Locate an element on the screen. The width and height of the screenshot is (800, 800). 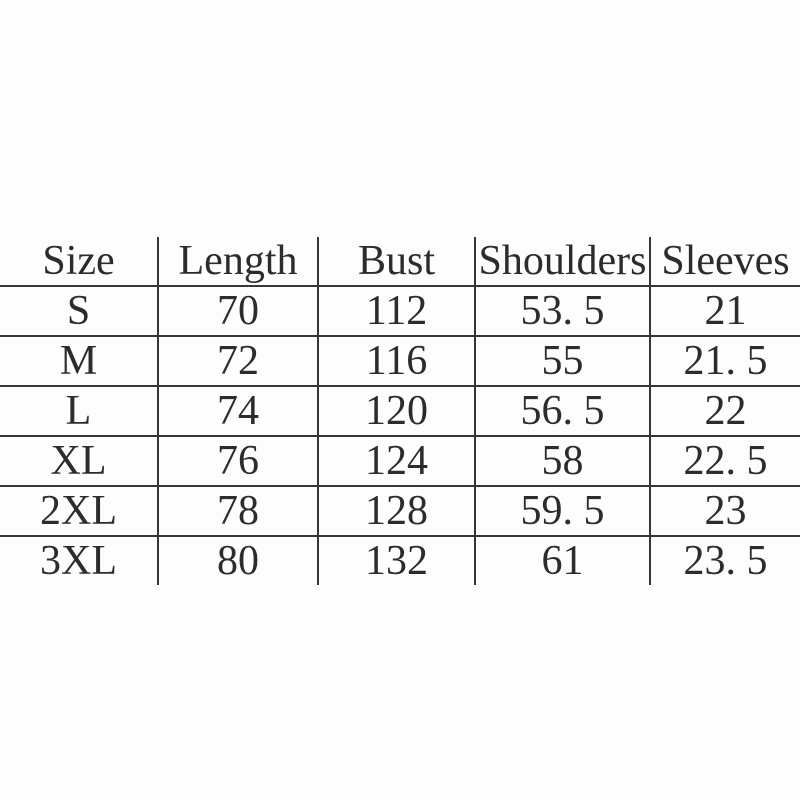
table-row-s: S 70 112 53. 5 21 is located at coordinates (400, 311).